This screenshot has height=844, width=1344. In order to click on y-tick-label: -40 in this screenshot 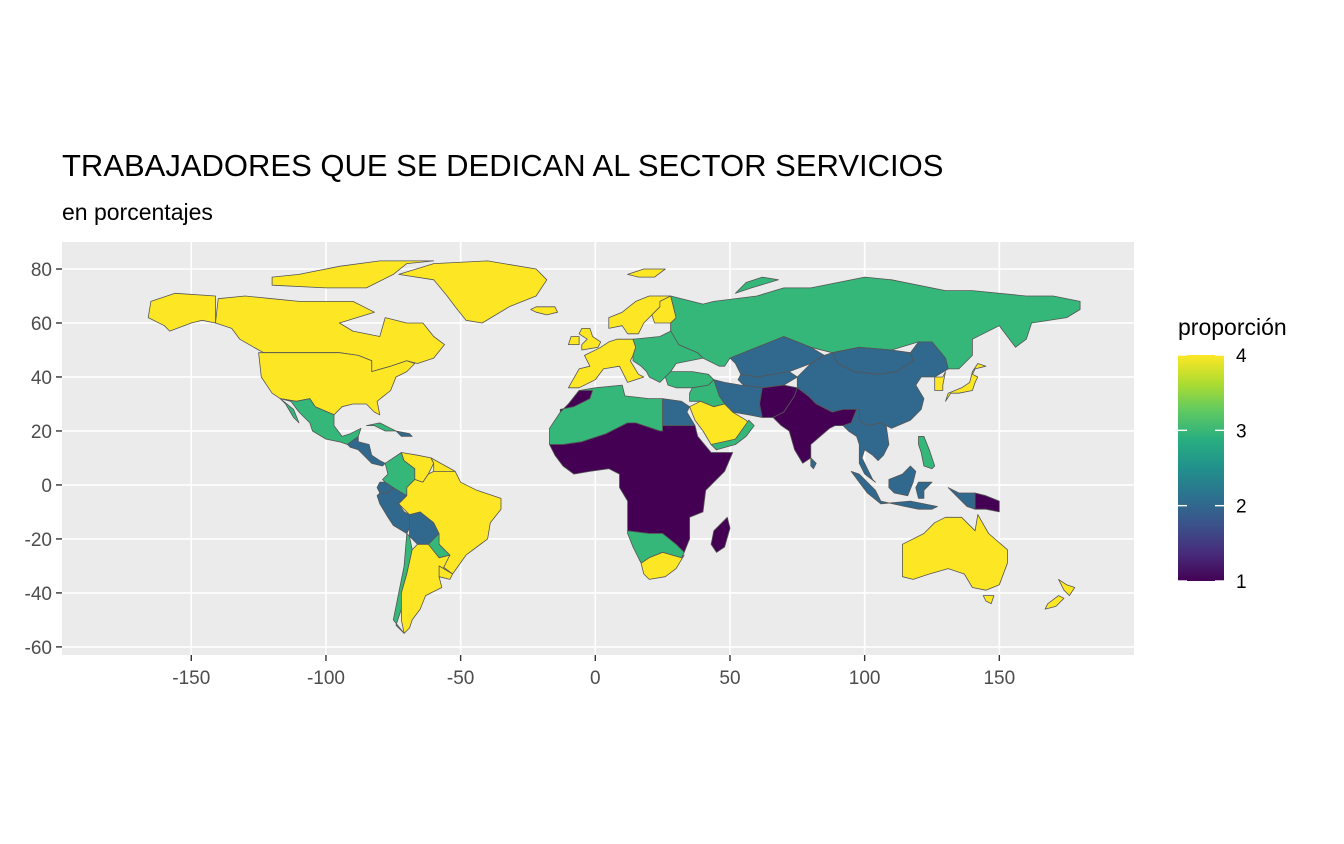, I will do `click(38, 594)`.